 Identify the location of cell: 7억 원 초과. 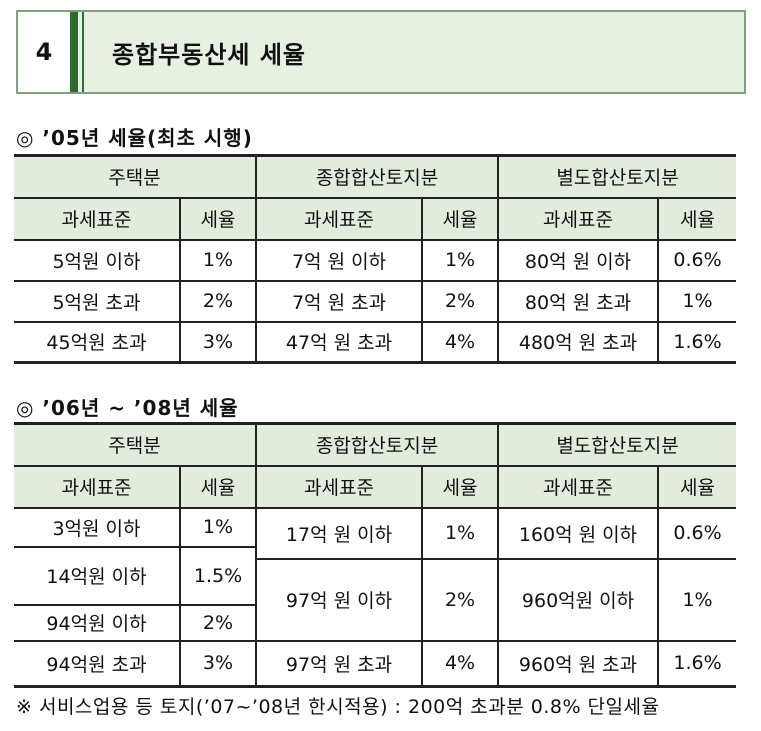
(339, 301).